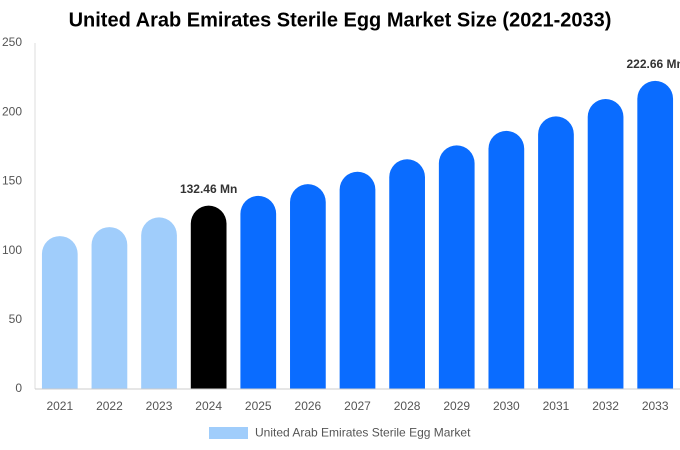  Describe the element at coordinates (357, 406) in the screenshot. I see `x-tick-label: 2027` at that location.